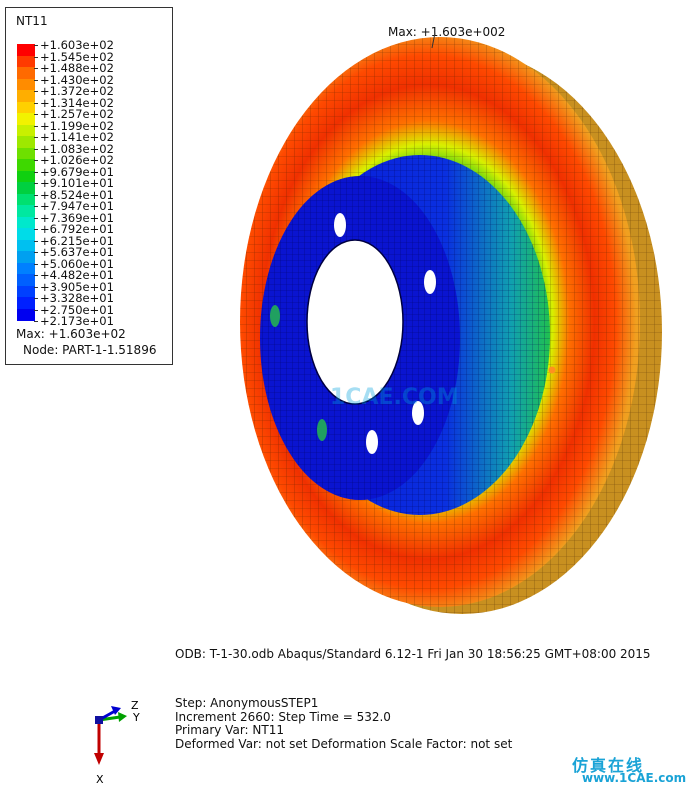  I want to click on legend-label: +1.488e+02, so click(74, 68).